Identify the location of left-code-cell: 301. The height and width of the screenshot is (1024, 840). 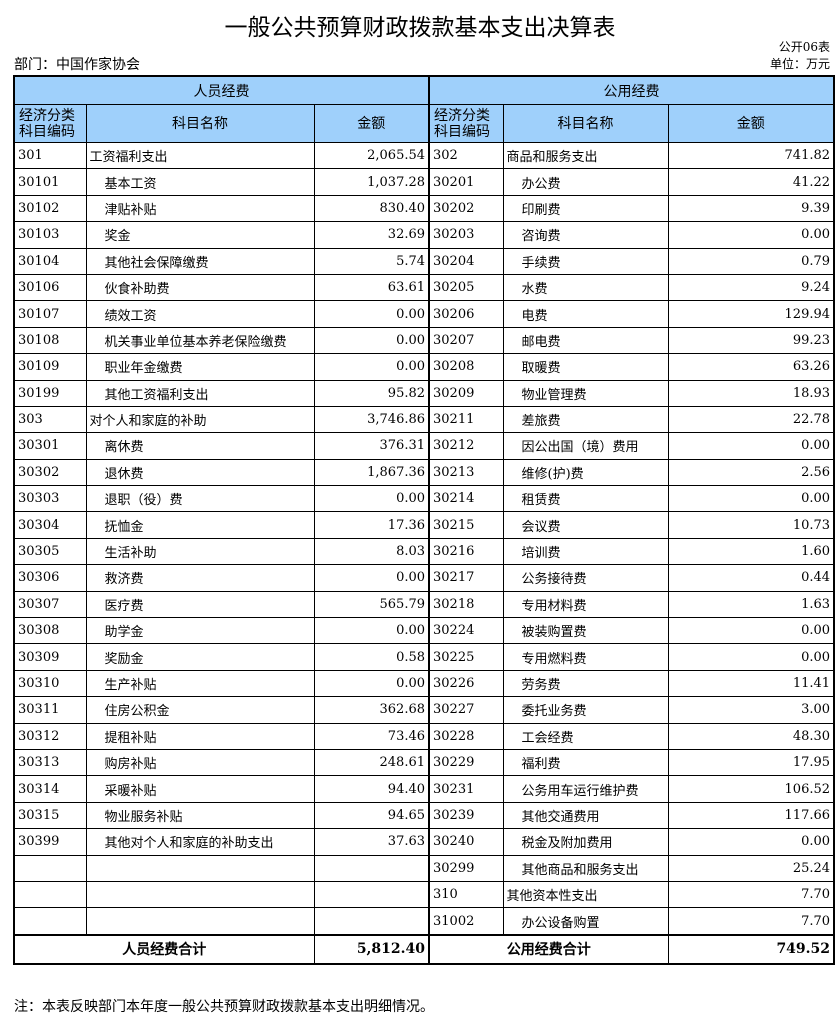
(50, 155).